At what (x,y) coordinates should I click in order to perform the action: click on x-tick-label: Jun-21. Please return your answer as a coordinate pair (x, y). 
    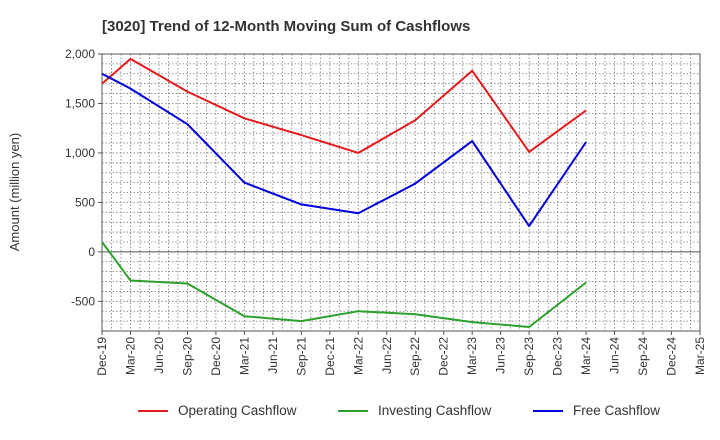
    Looking at the image, I should click on (273, 355).